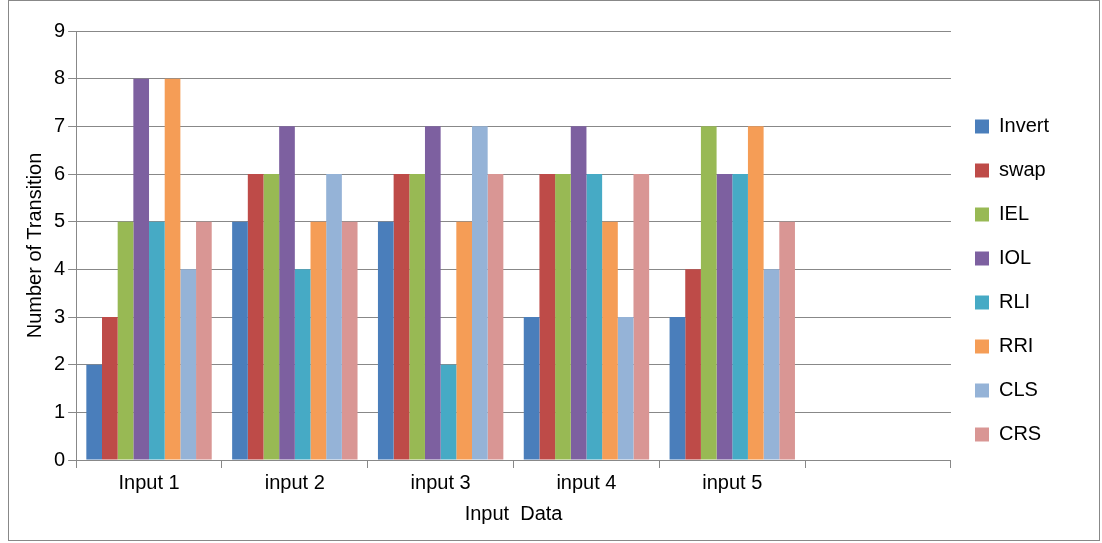 Image resolution: width=1102 pixels, height=543 pixels. I want to click on x-tick-label: input 3, so click(440, 481).